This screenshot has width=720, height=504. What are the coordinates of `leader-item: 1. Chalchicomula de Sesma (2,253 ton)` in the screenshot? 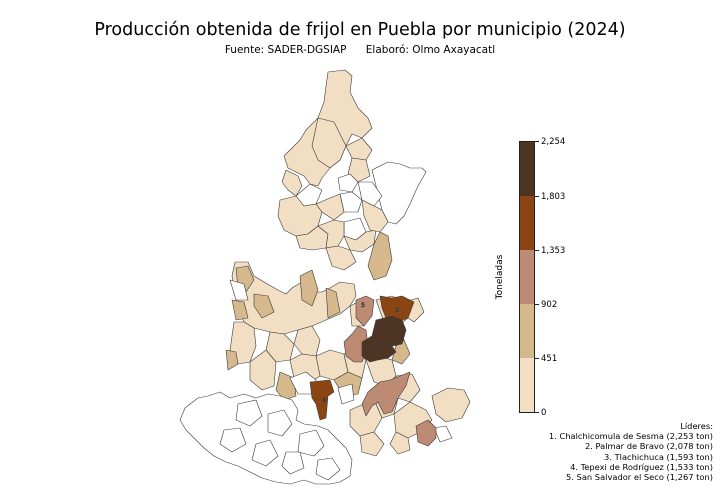 It's located at (630, 436).